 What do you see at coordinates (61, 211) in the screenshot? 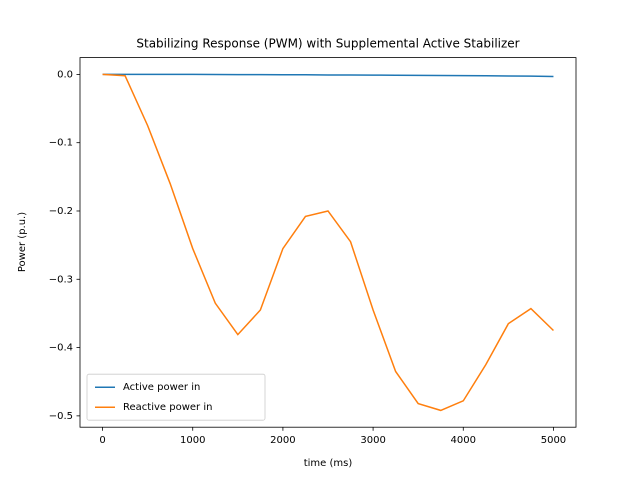
I see `y-tick-label: −0.2` at bounding box center [61, 211].